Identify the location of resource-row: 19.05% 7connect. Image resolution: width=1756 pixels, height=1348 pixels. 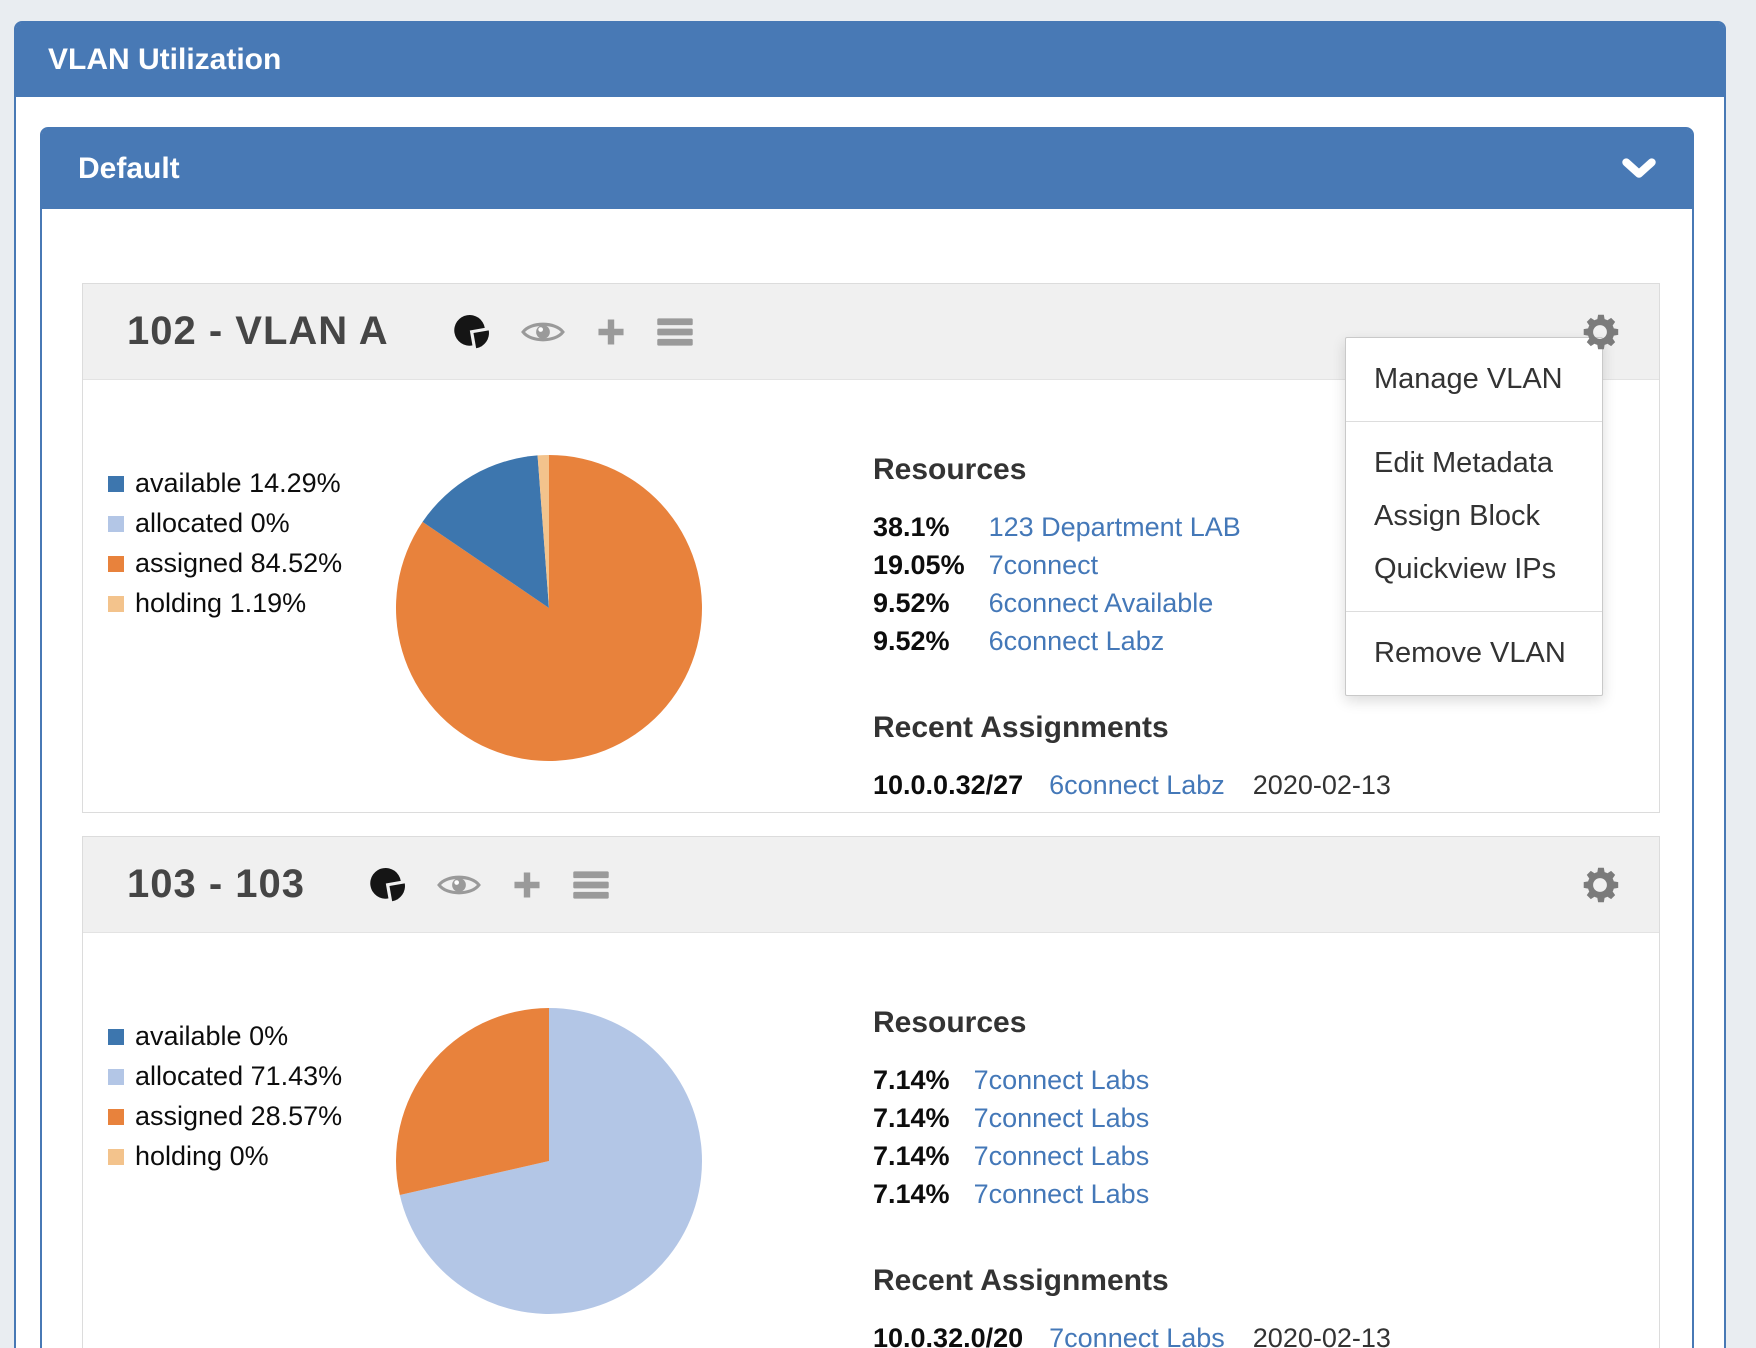
(1057, 569).